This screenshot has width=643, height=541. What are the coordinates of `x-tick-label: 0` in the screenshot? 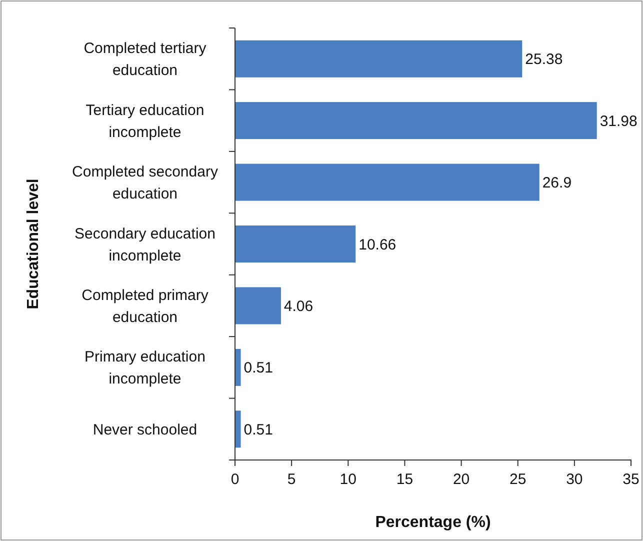 It's located at (235, 479).